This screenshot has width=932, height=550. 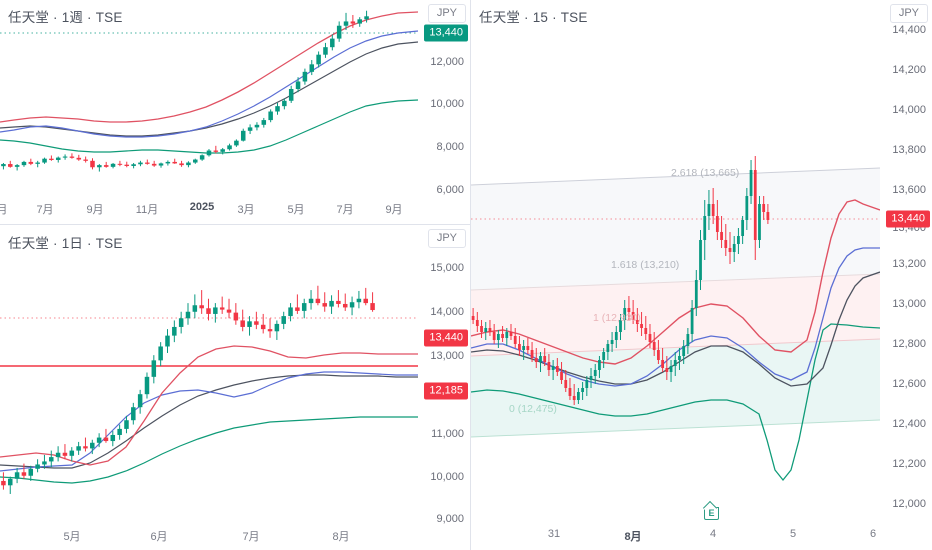 I want to click on time-tick: 6, so click(x=873, y=534).